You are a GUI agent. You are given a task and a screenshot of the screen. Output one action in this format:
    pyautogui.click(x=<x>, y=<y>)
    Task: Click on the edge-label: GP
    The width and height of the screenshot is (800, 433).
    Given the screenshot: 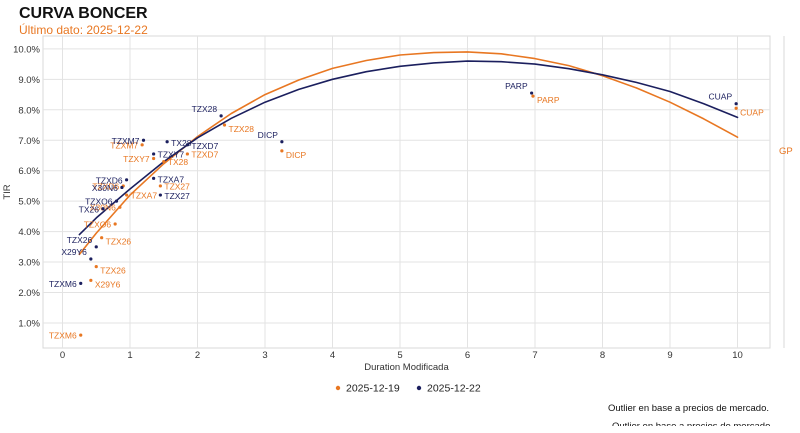 What is the action you would take?
    pyautogui.click(x=786, y=151)
    